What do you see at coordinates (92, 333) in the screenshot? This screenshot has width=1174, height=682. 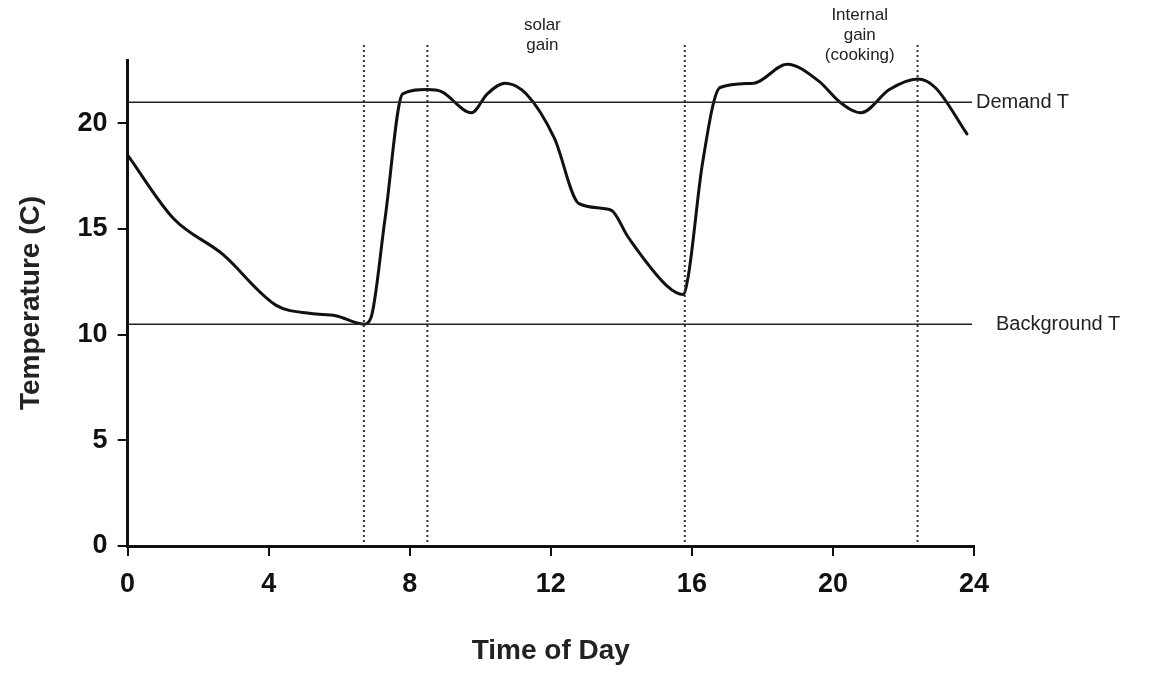 I see `y-tick-label: 10` at bounding box center [92, 333].